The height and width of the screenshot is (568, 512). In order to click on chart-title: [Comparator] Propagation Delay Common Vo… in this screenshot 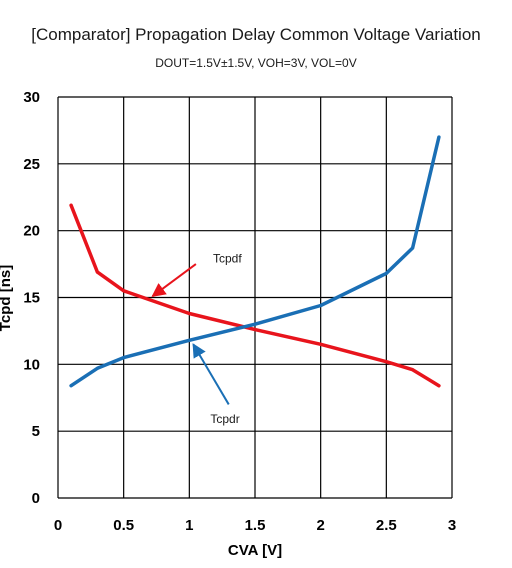, I will do `click(255, 34)`.